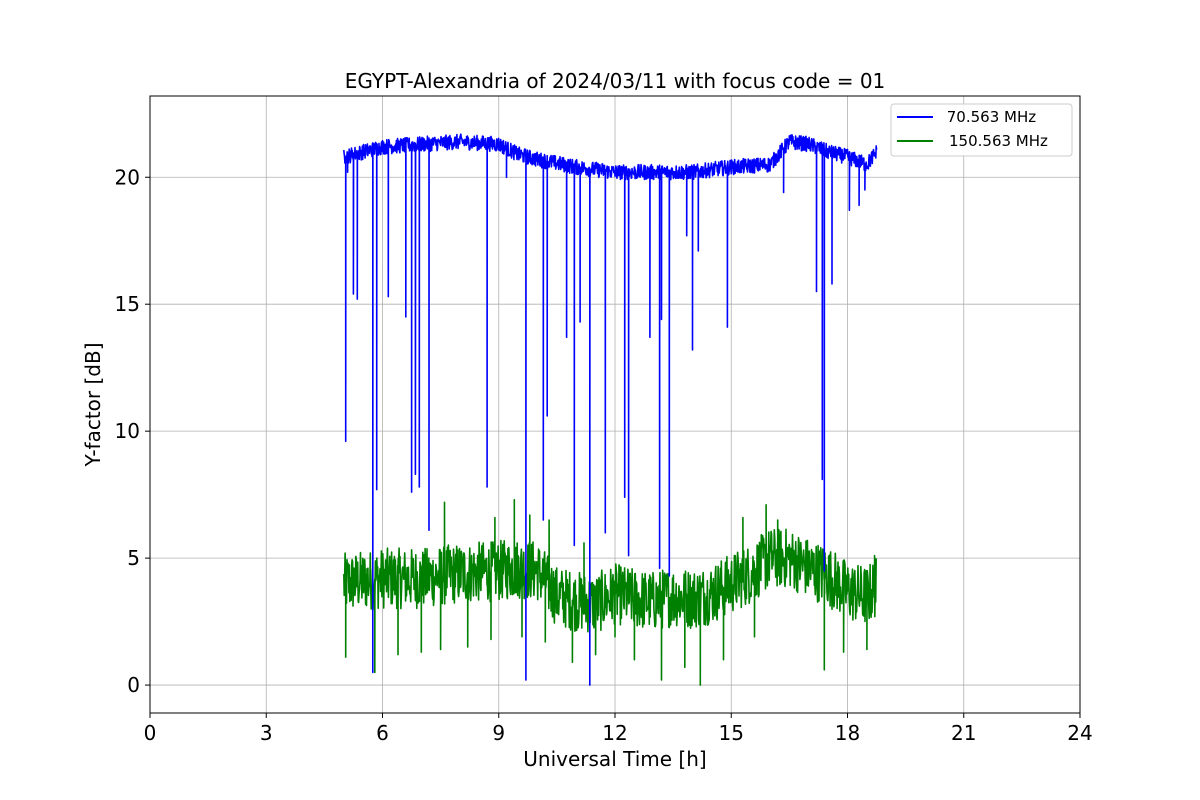  I want to click on legend-box, so click(981, 130).